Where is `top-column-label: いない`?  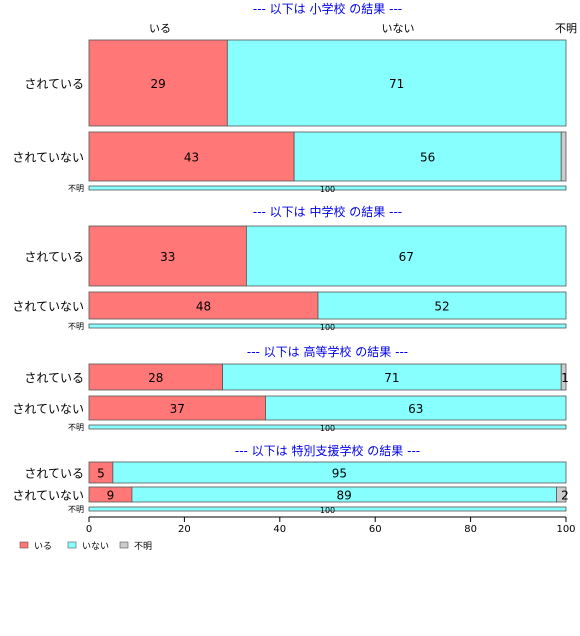 top-column-label: いない is located at coordinates (398, 28).